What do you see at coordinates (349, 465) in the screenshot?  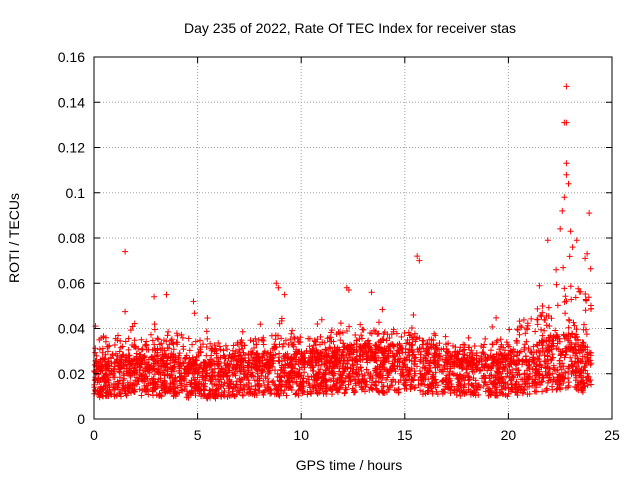 I see `x-axis-label: GPS time / hours` at bounding box center [349, 465].